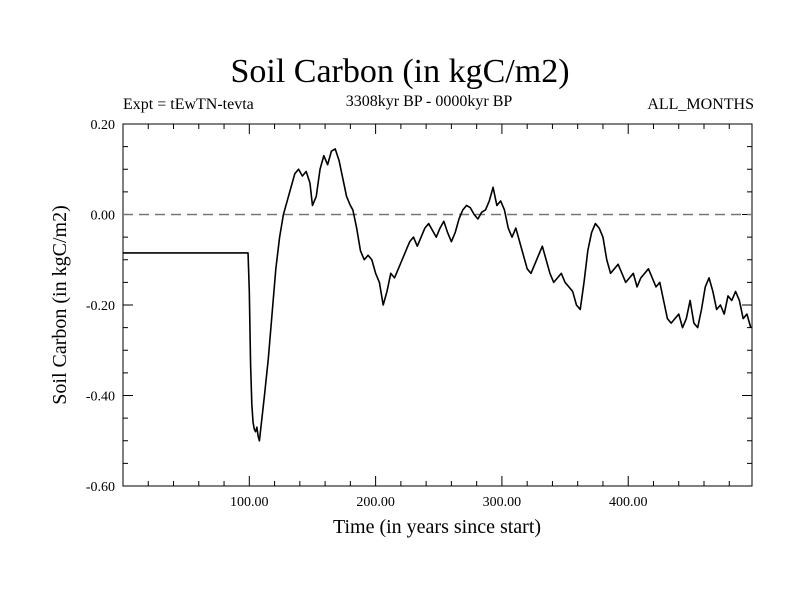  Describe the element at coordinates (100, 487) in the screenshot. I see `y-tick-label: -0.60` at that location.